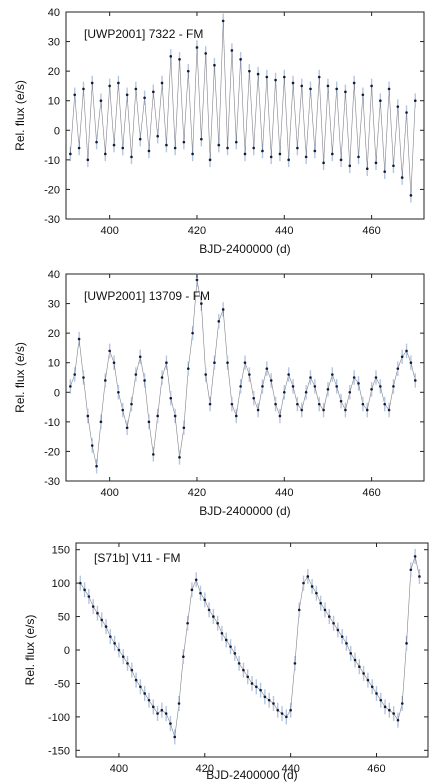  What do you see at coordinates (61, 584) in the screenshot?
I see `y-tick-label: 100` at bounding box center [61, 584].